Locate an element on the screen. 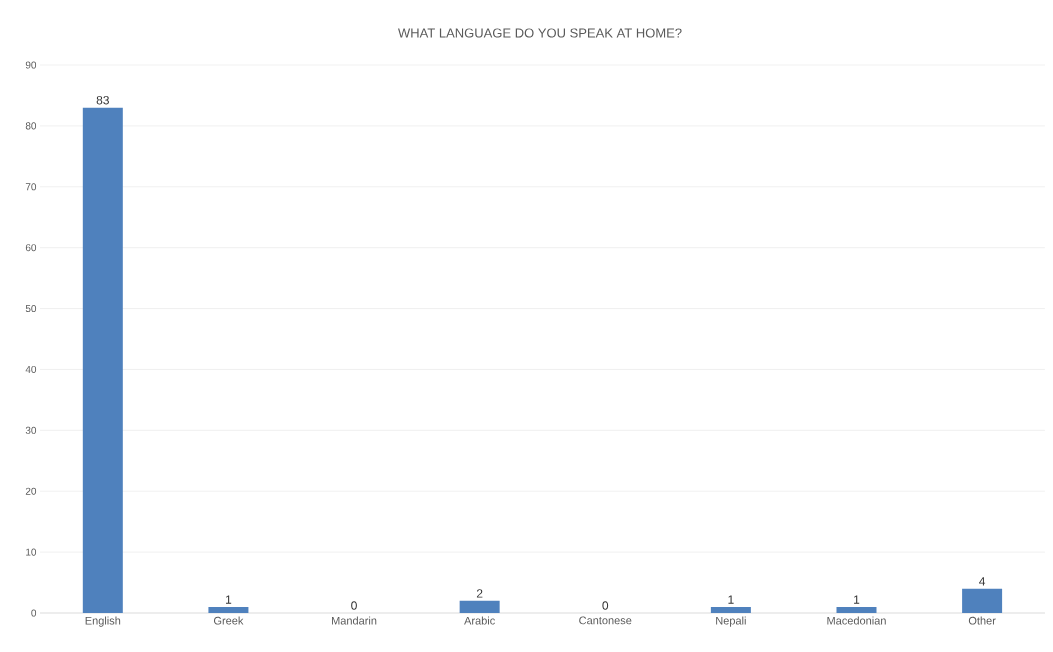 This screenshot has height=652, width=1053. data-label: 4 is located at coordinates (982, 581).